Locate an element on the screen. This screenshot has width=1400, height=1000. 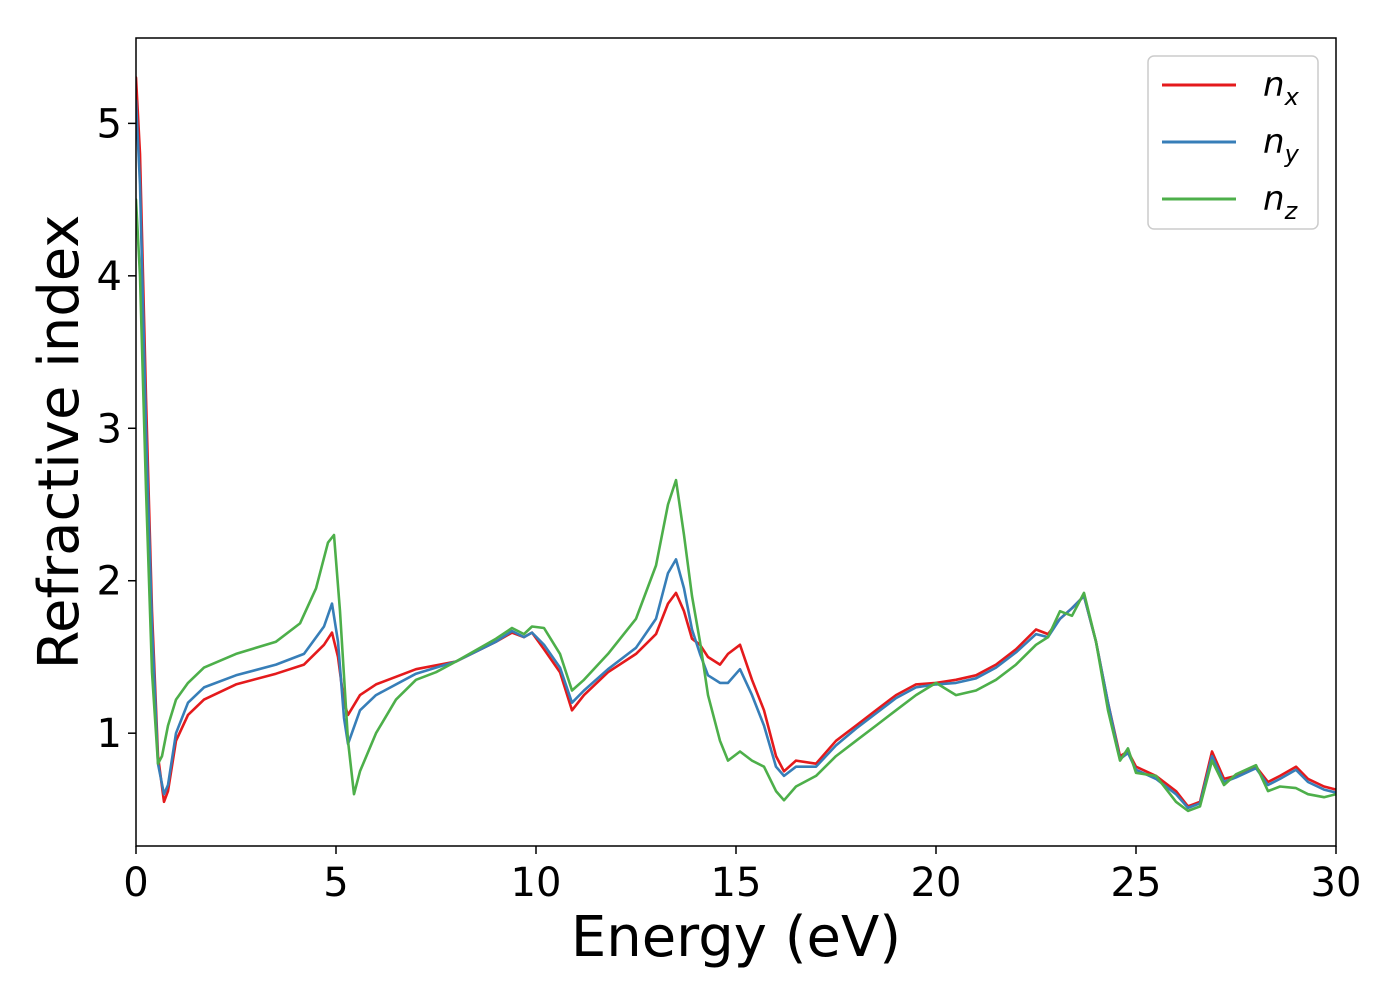
x-axis-label: Energy (eV) is located at coordinates (736, 937).